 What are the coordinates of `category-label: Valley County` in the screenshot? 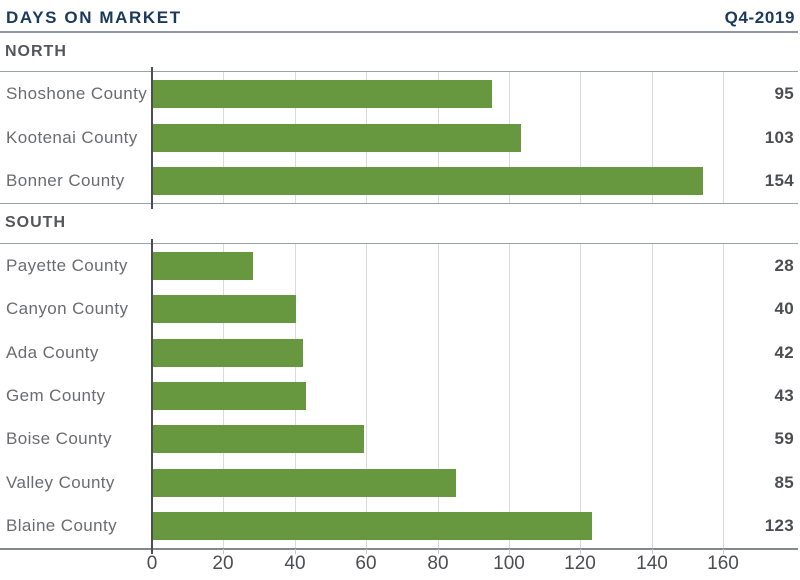 It's located at (60, 482).